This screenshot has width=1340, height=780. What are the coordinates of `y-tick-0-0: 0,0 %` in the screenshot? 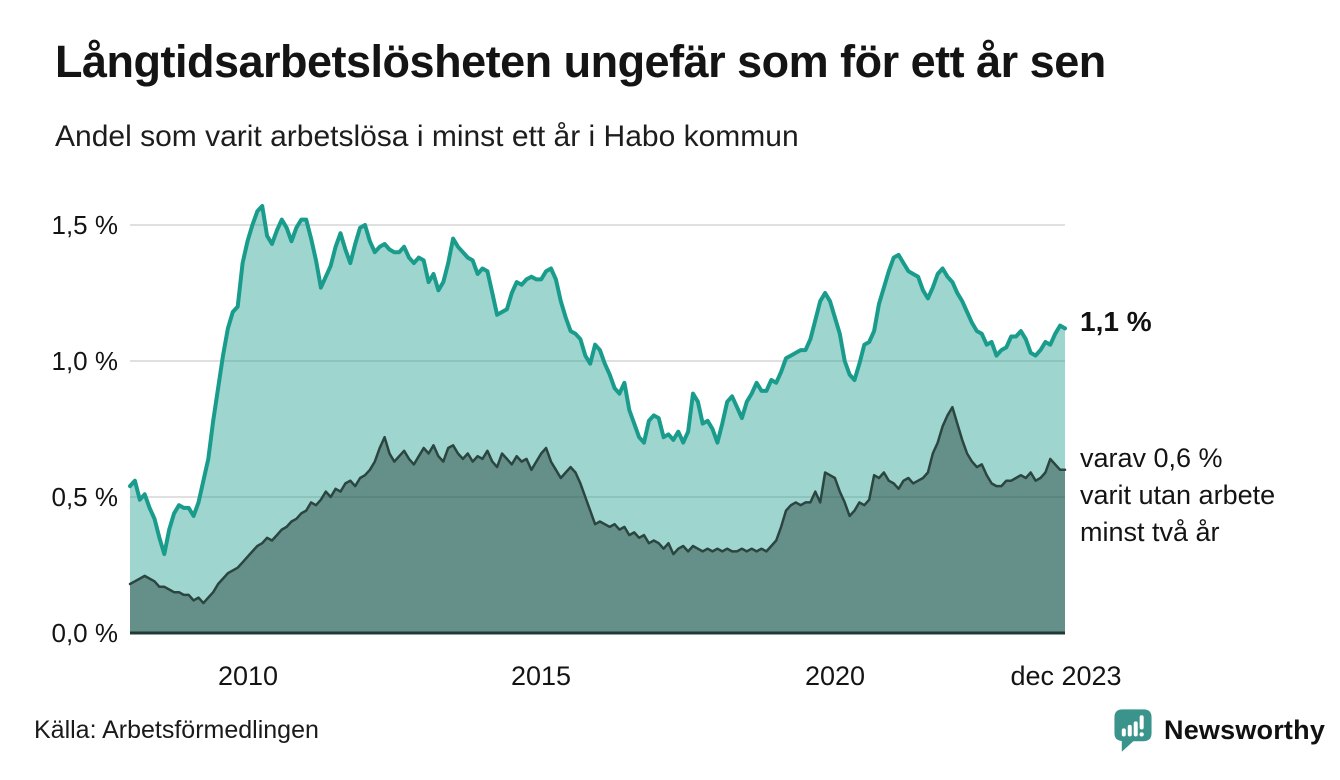 It's located at (85, 633).